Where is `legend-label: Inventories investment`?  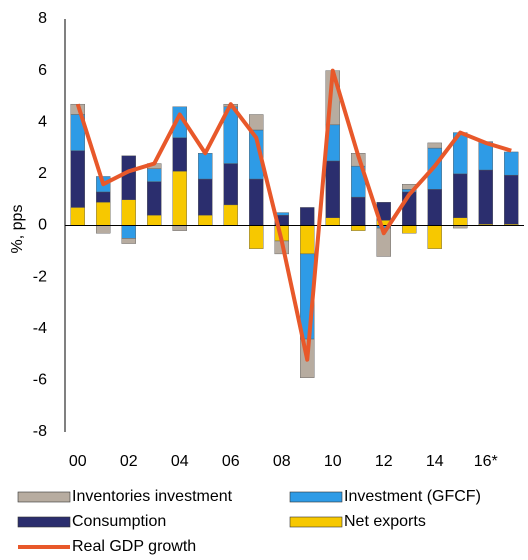
legend-label: Inventories investment is located at coordinates (152, 496).